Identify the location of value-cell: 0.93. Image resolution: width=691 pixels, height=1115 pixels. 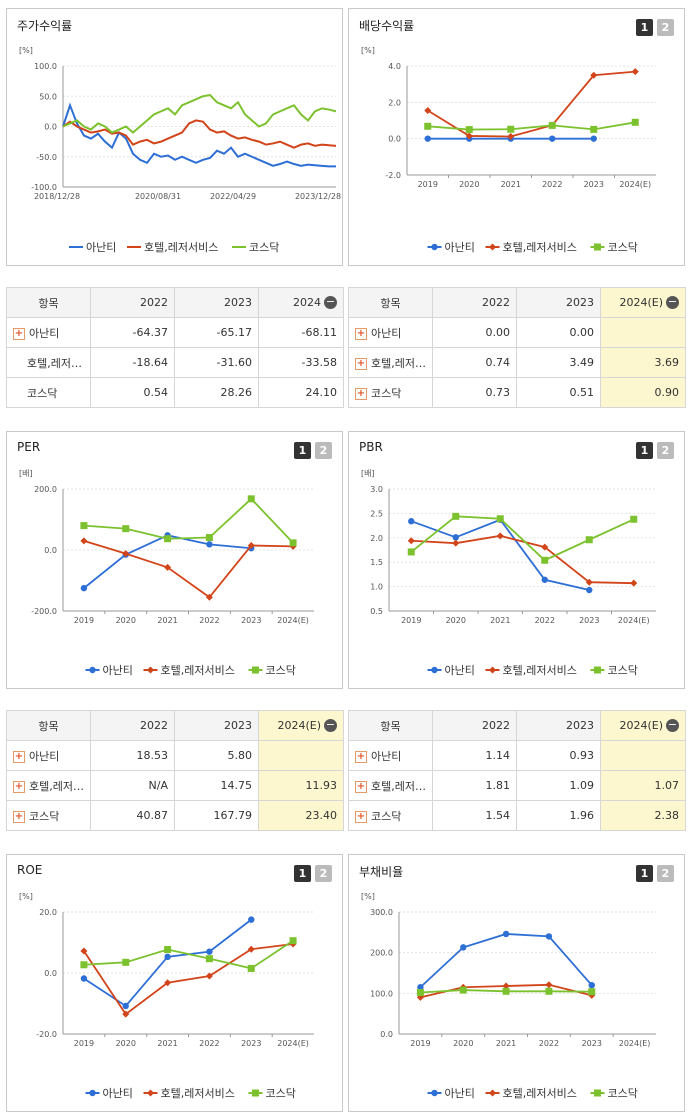
(558, 755).